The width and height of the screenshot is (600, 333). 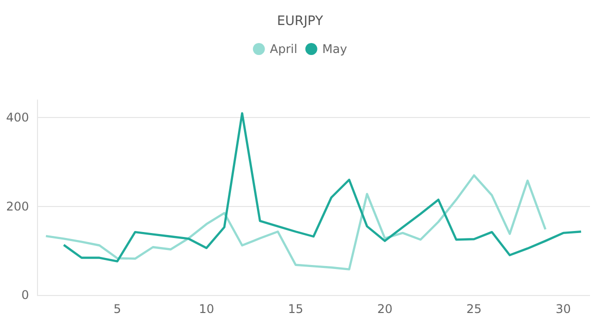 I want to click on x-tick-label: 30, so click(x=563, y=309).